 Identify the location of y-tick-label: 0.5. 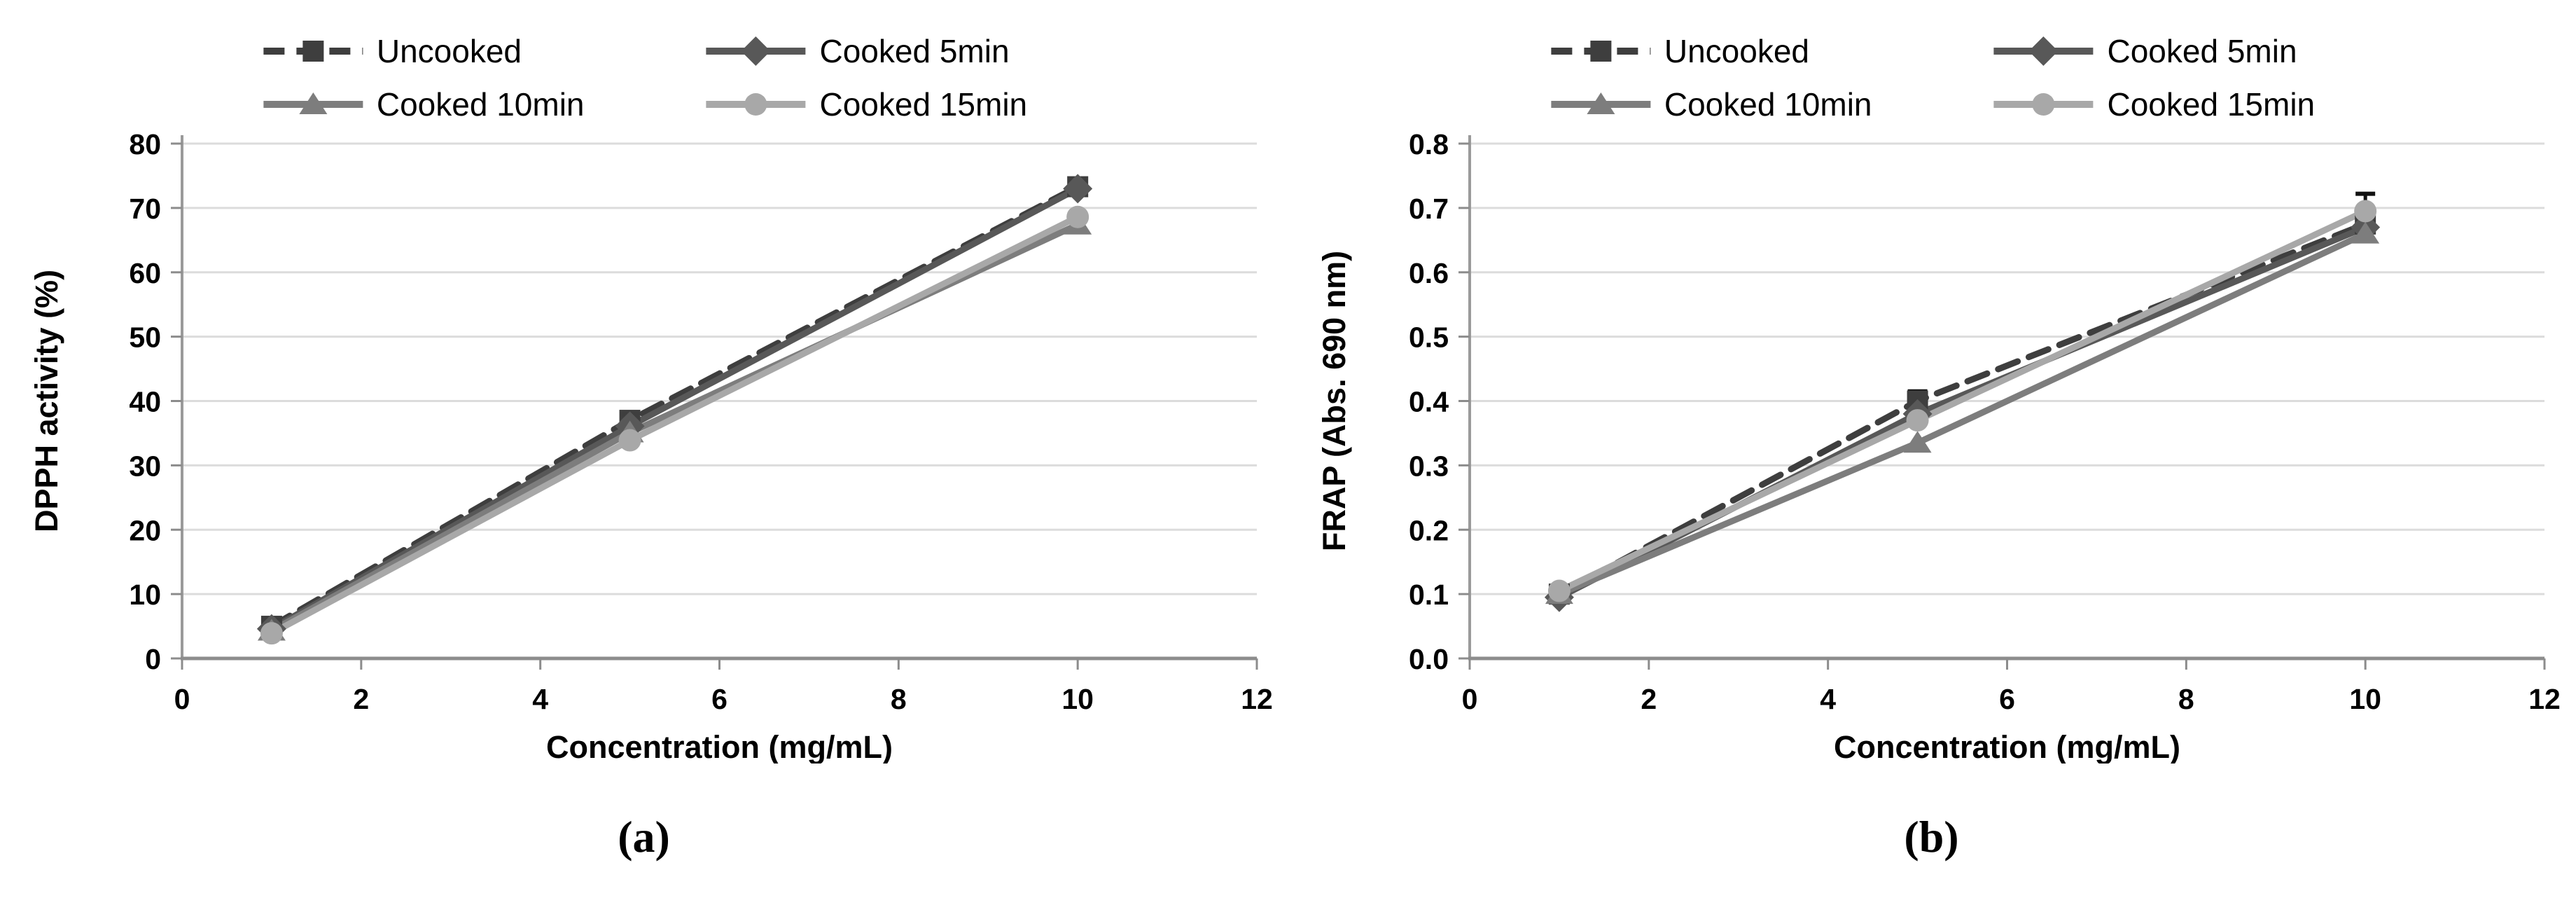
(1429, 338).